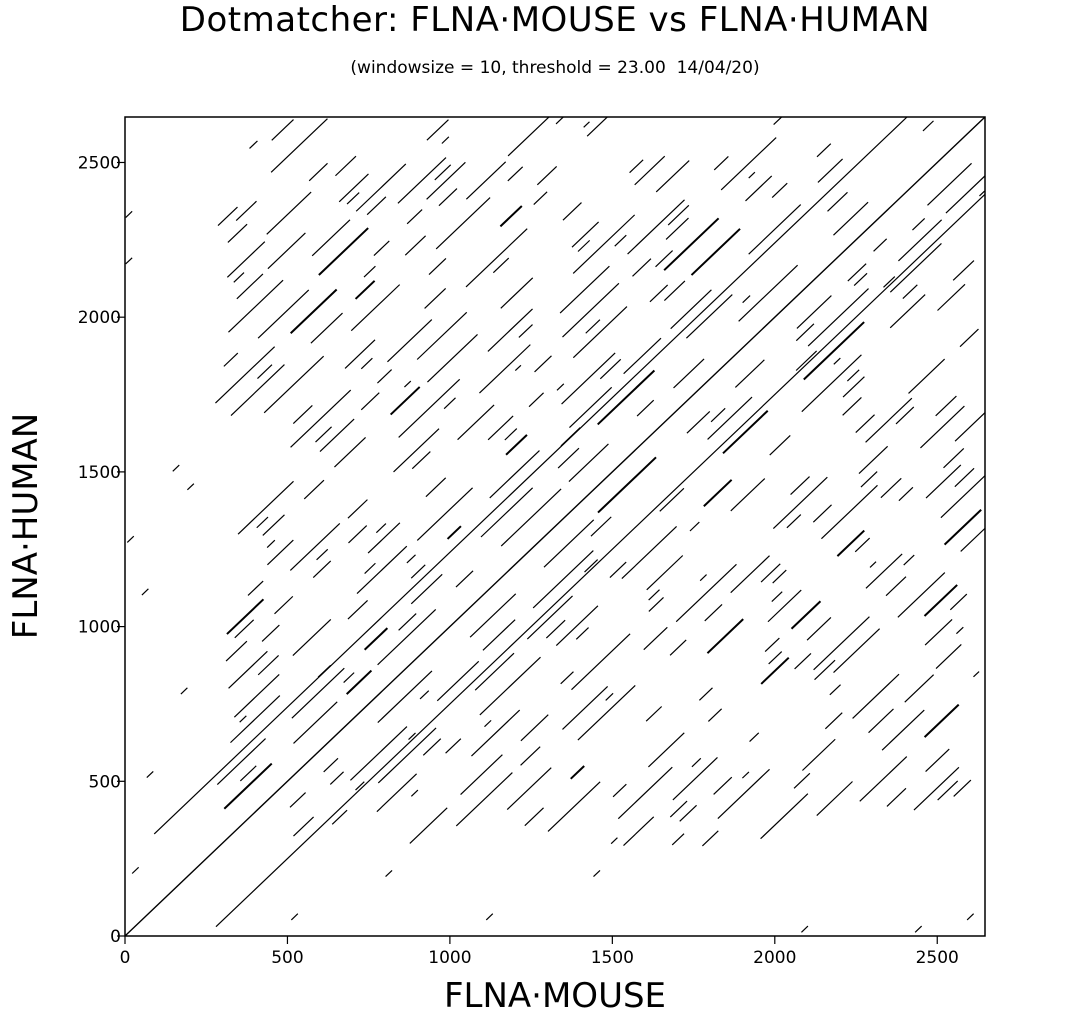 Image resolution: width=1079 pixels, height=1022 pixels. What do you see at coordinates (125, 958) in the screenshot?
I see `x-tick-label: 0` at bounding box center [125, 958].